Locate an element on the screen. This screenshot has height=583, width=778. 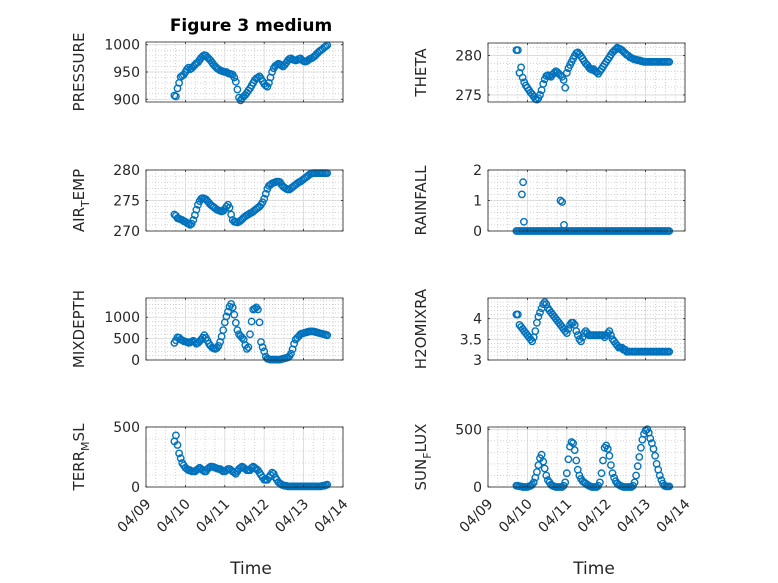
y-axis-label: THETA is located at coordinates (421, 73).